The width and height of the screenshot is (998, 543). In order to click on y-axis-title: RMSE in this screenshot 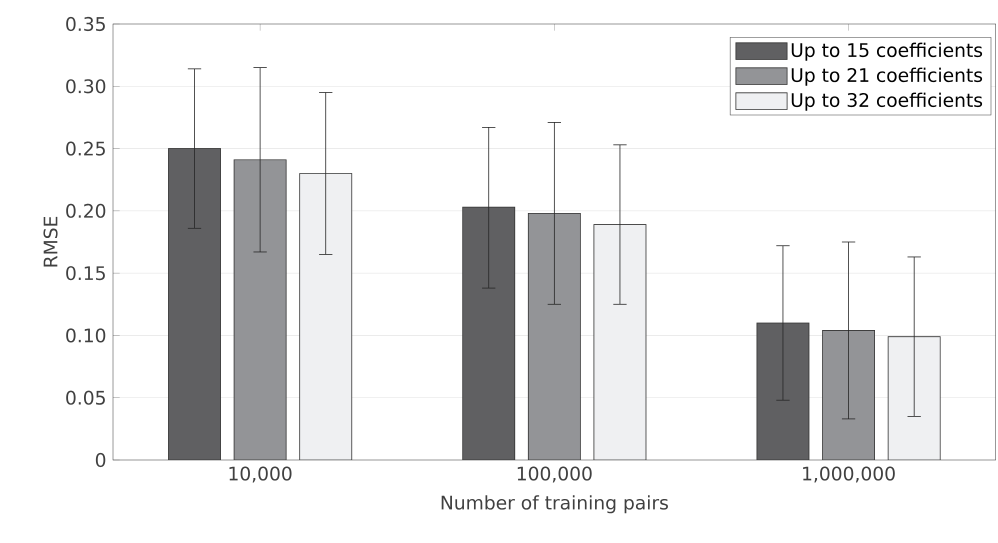, I will do `click(50, 241)`.